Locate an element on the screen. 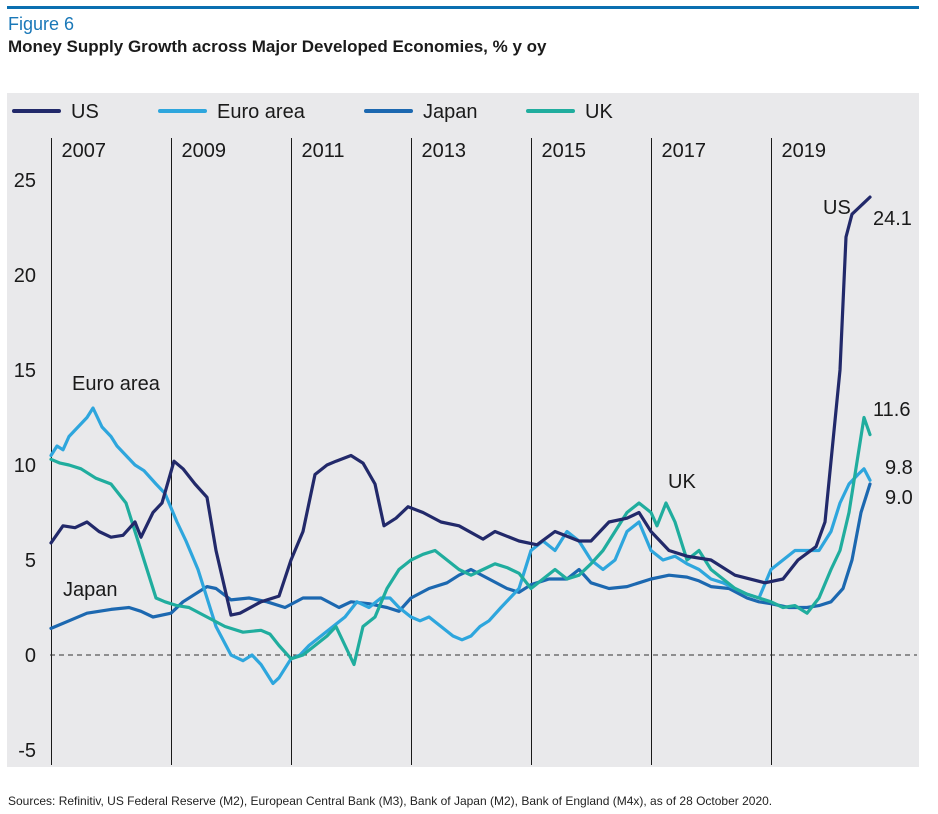 This screenshot has height=814, width=938. year-label: 2015 is located at coordinates (564, 151).